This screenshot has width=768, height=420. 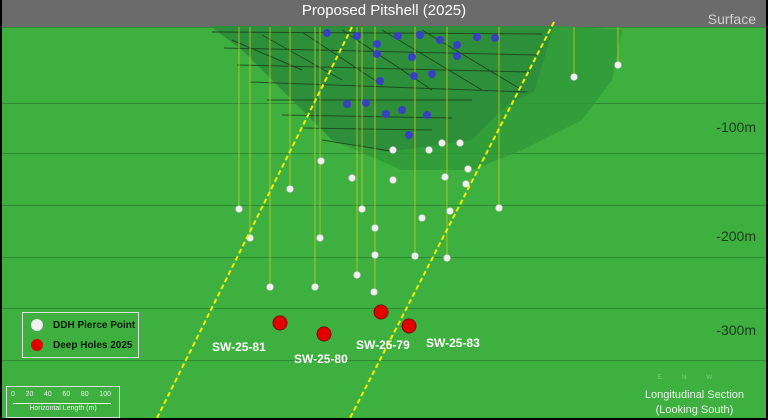 What do you see at coordinates (13, 394) in the screenshot?
I see `scale-tick: 0` at bounding box center [13, 394].